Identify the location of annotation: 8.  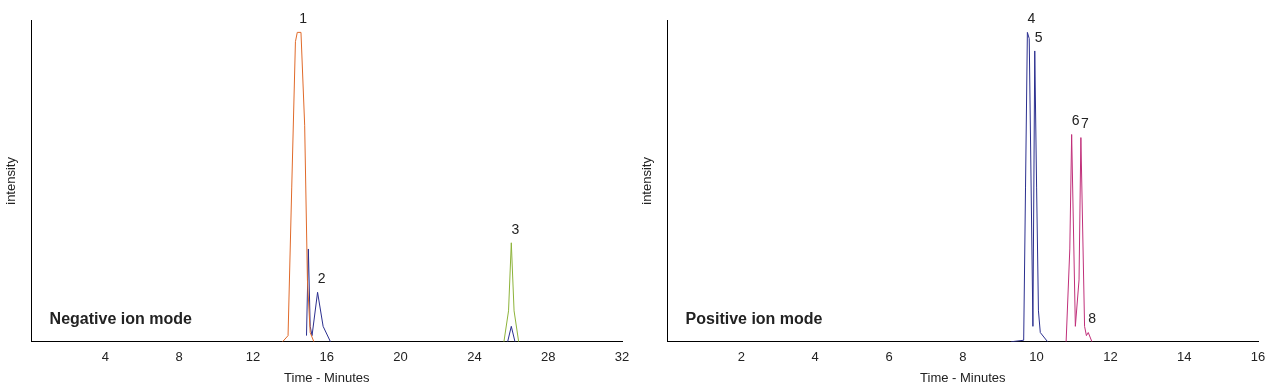
(1092, 318).